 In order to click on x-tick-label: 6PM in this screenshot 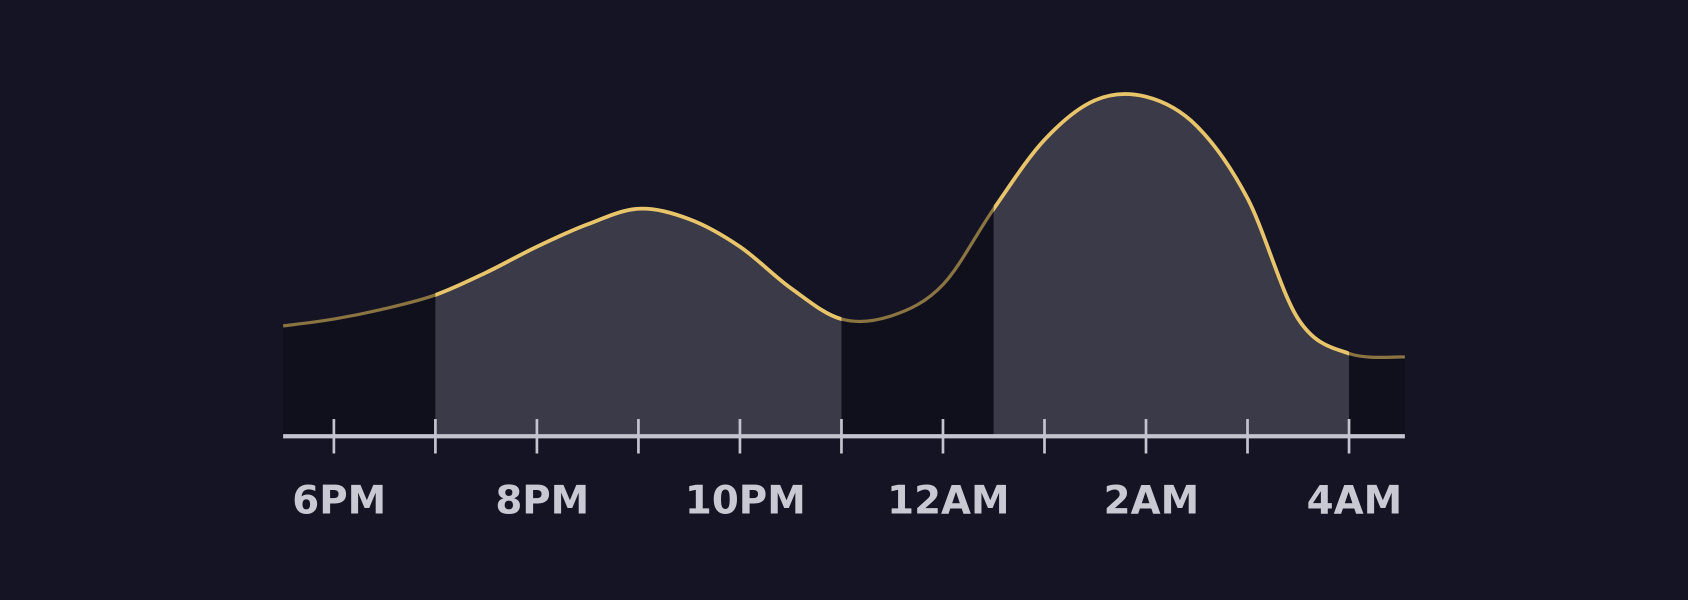, I will do `click(339, 501)`.